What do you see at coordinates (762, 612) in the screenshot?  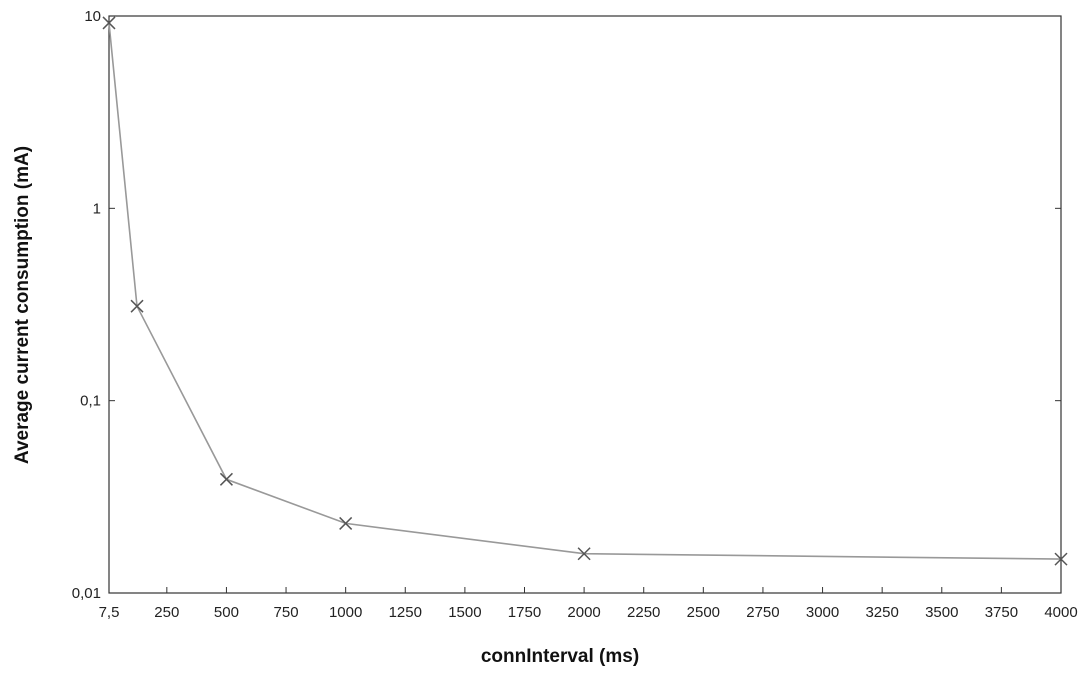 I see `x-tick-label: 2750` at bounding box center [762, 612].